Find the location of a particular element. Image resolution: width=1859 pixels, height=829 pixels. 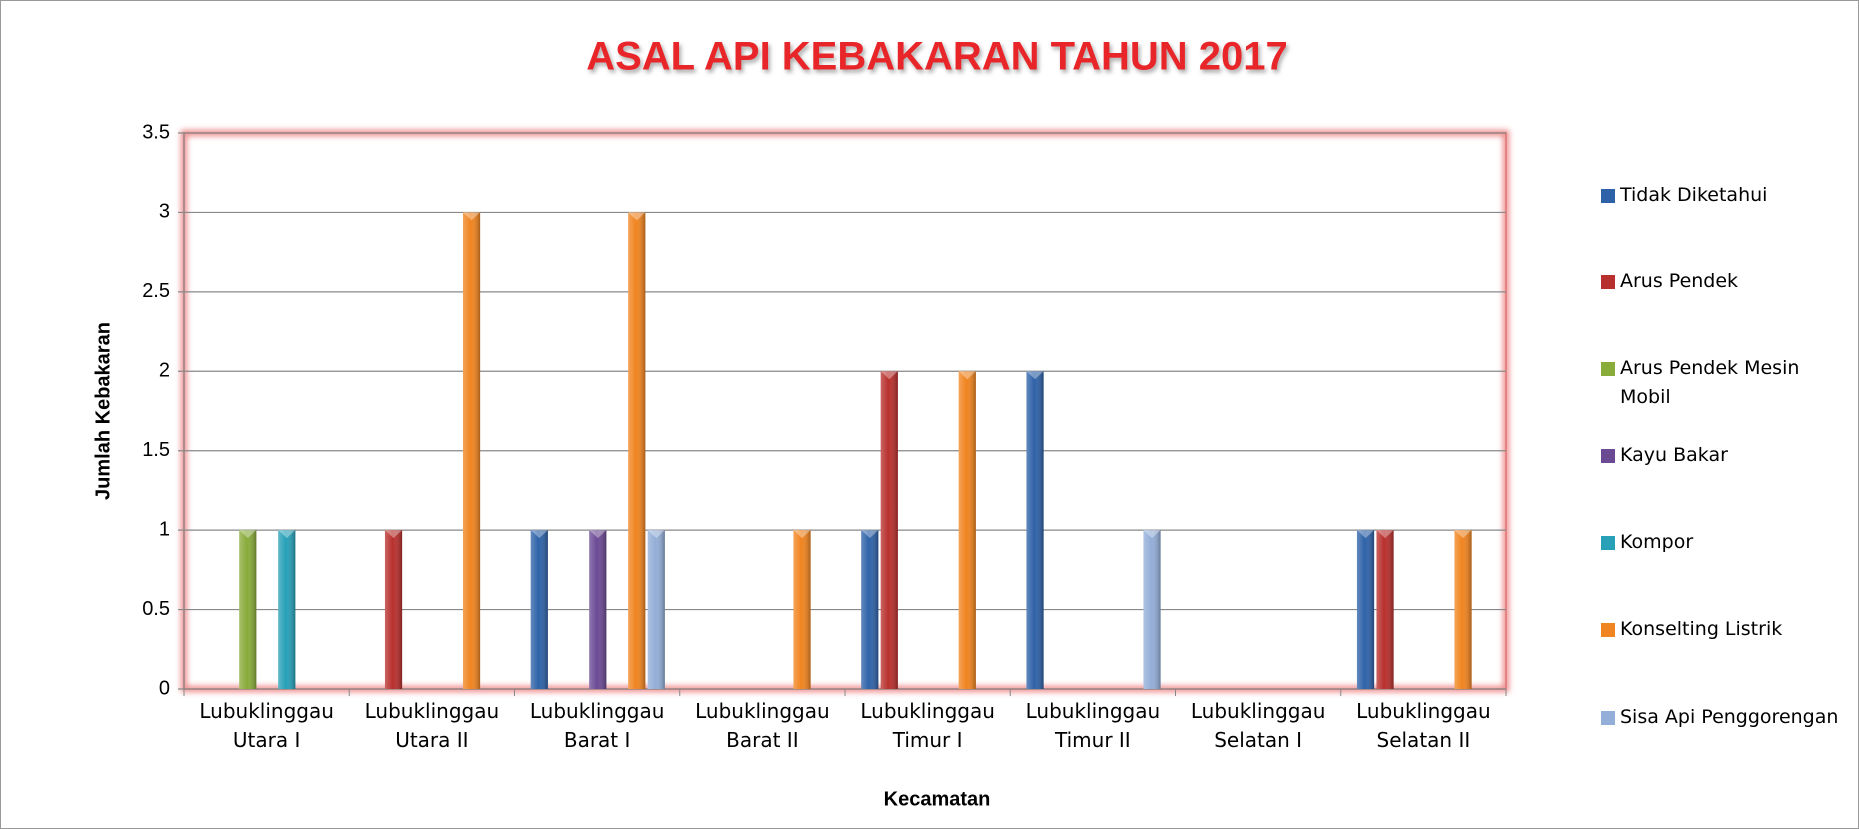

y-tick-label: 3 is located at coordinates (164, 212).